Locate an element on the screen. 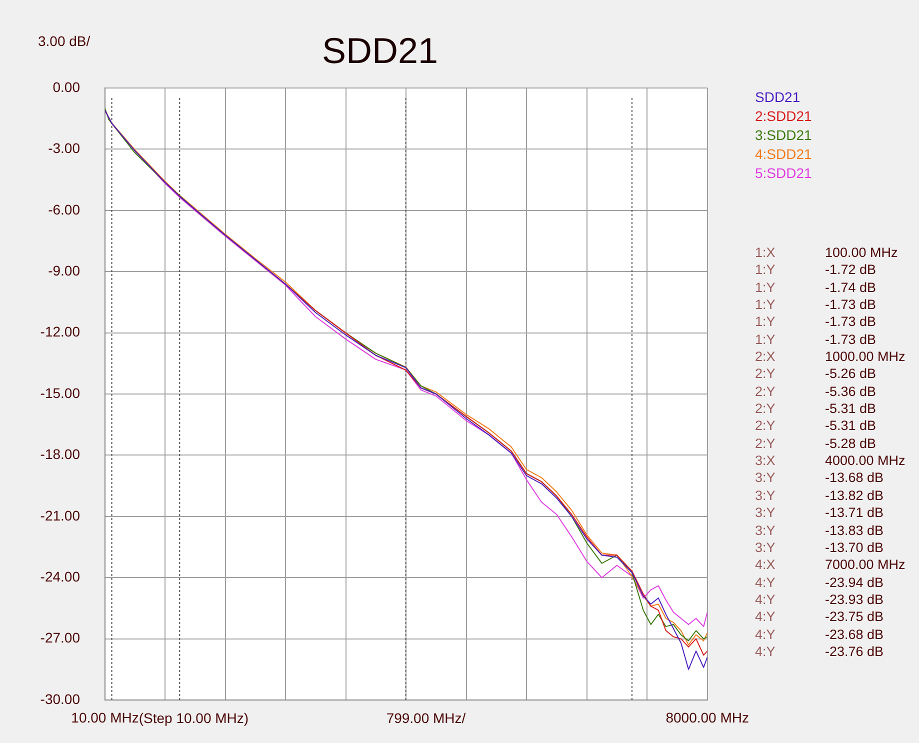  text: 4:Y -23.75 dB is located at coordinates (819, 616).